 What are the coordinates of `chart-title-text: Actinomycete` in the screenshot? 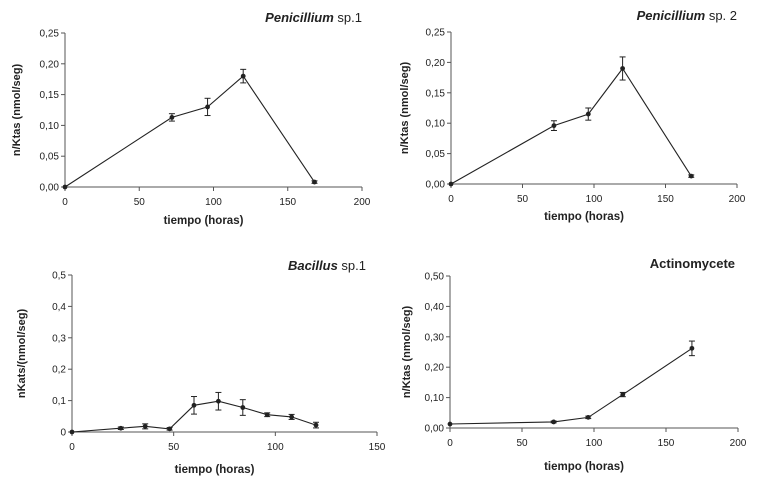 It's located at (692, 263).